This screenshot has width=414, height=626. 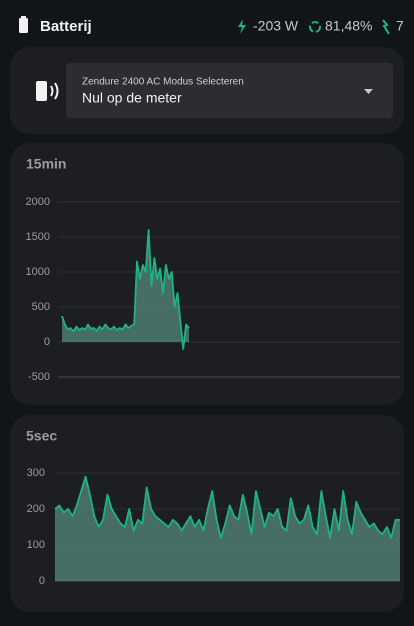 I want to click on power-icon, so click(x=242, y=26).